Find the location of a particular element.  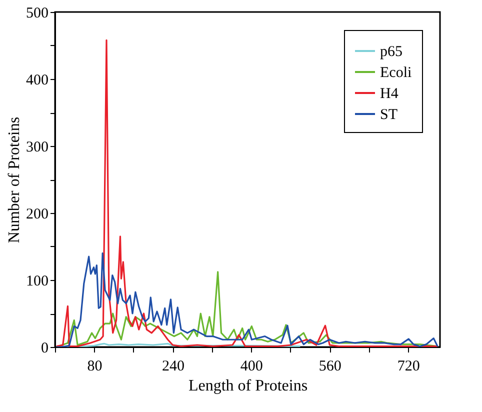

y-tick-label: 200 is located at coordinates (37, 214).